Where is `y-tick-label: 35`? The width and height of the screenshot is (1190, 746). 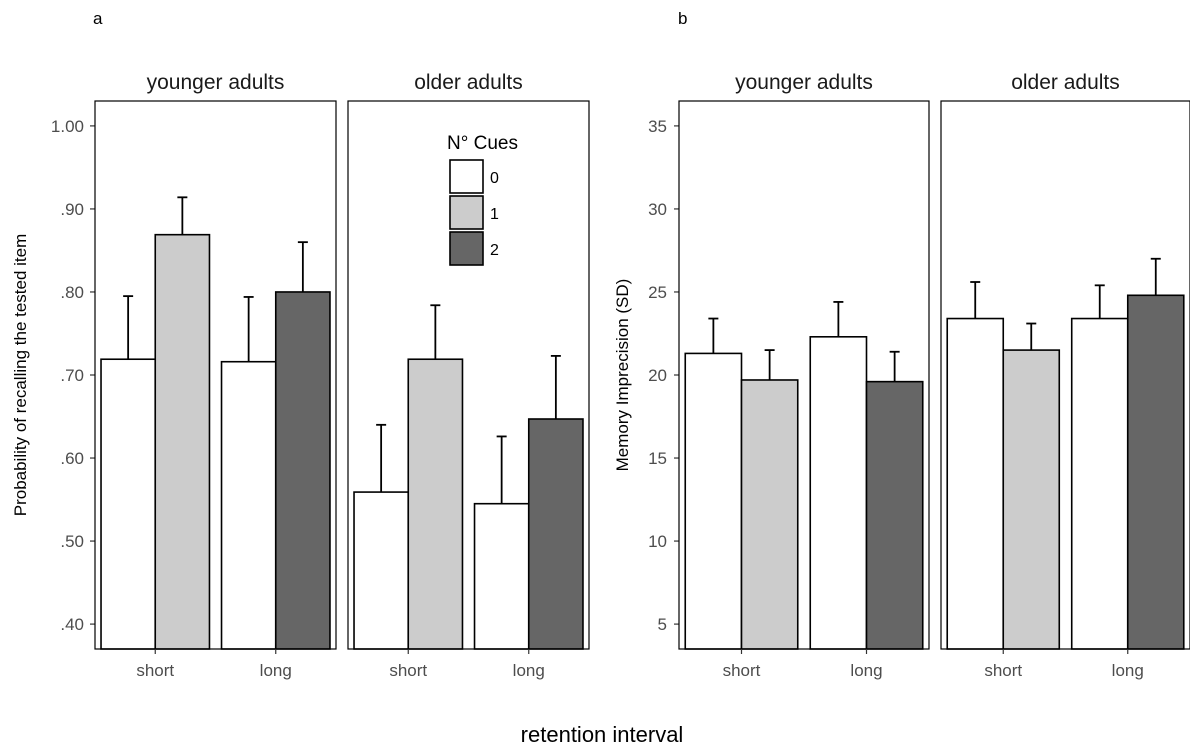 y-tick-label: 35 is located at coordinates (657, 126).